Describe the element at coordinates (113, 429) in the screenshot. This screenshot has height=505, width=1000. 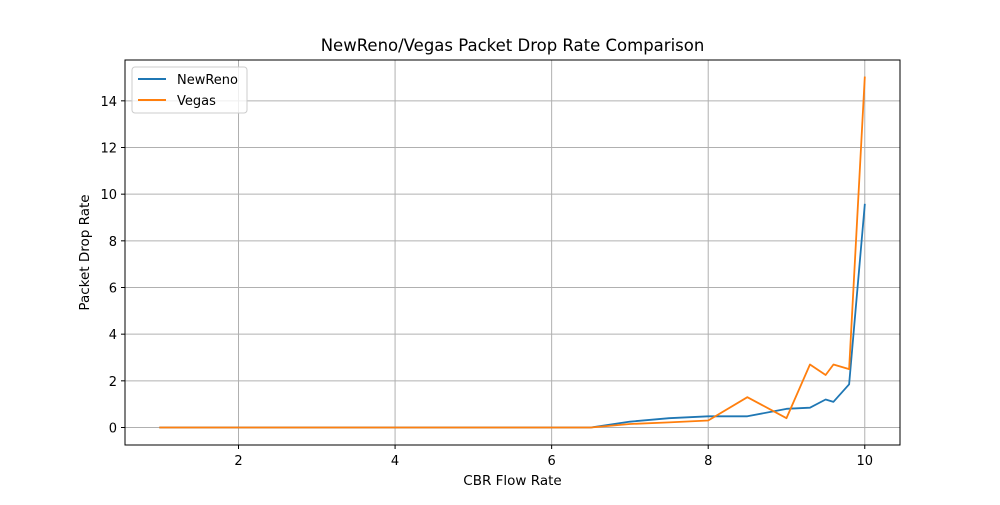
I see `y-tick-label: 0` at that location.